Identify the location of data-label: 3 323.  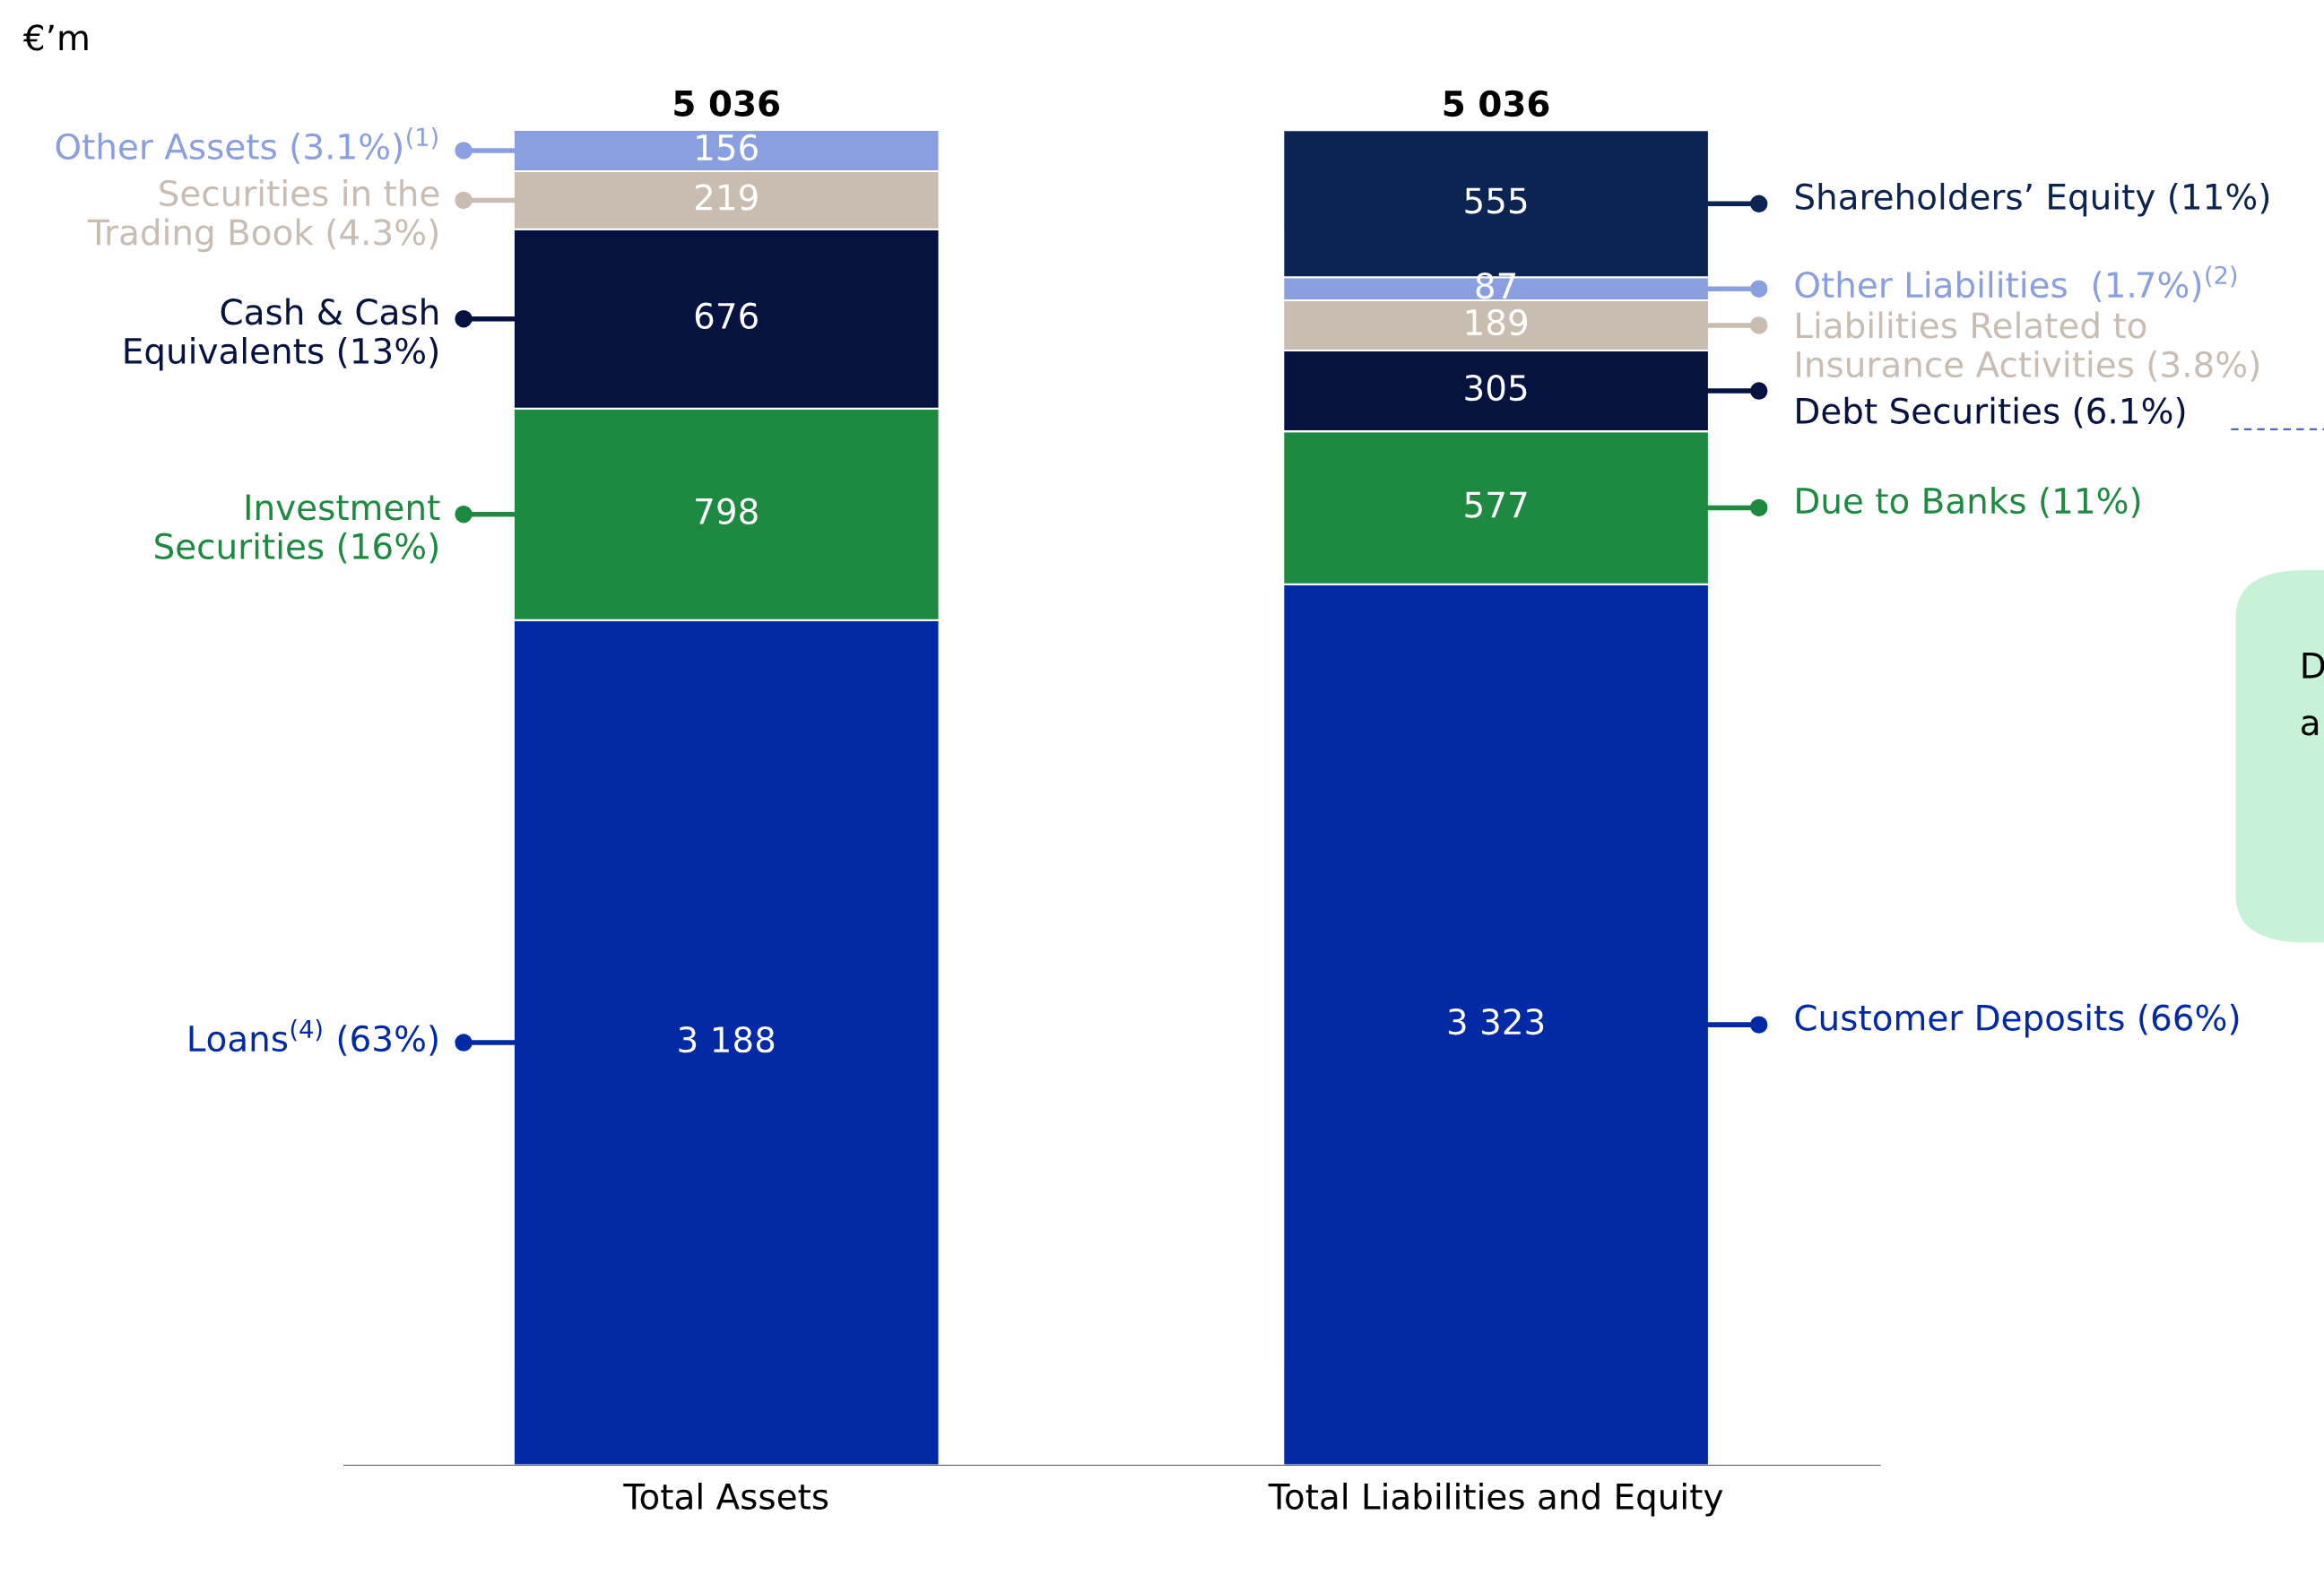
(1496, 1021).